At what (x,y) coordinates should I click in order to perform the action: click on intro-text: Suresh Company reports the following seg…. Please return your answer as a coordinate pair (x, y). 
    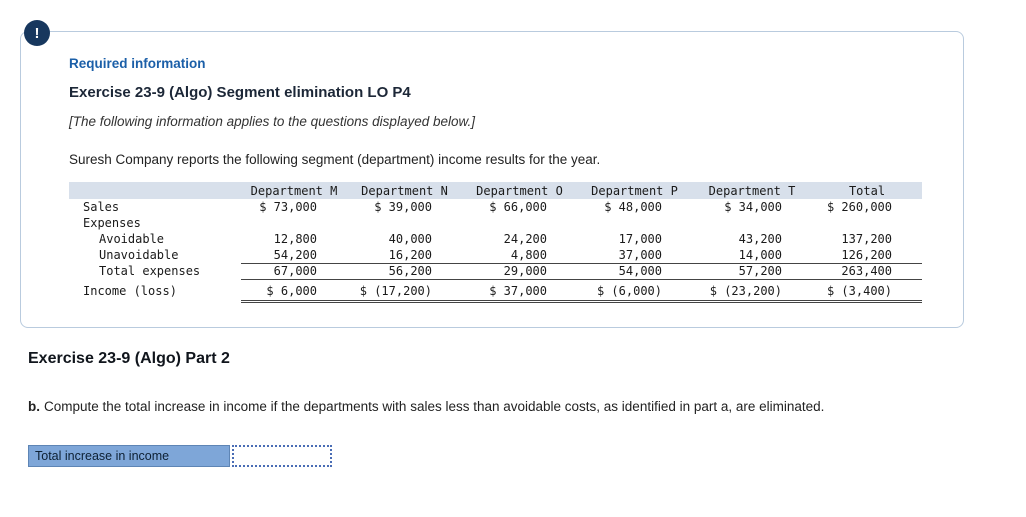
    Looking at the image, I should click on (335, 159).